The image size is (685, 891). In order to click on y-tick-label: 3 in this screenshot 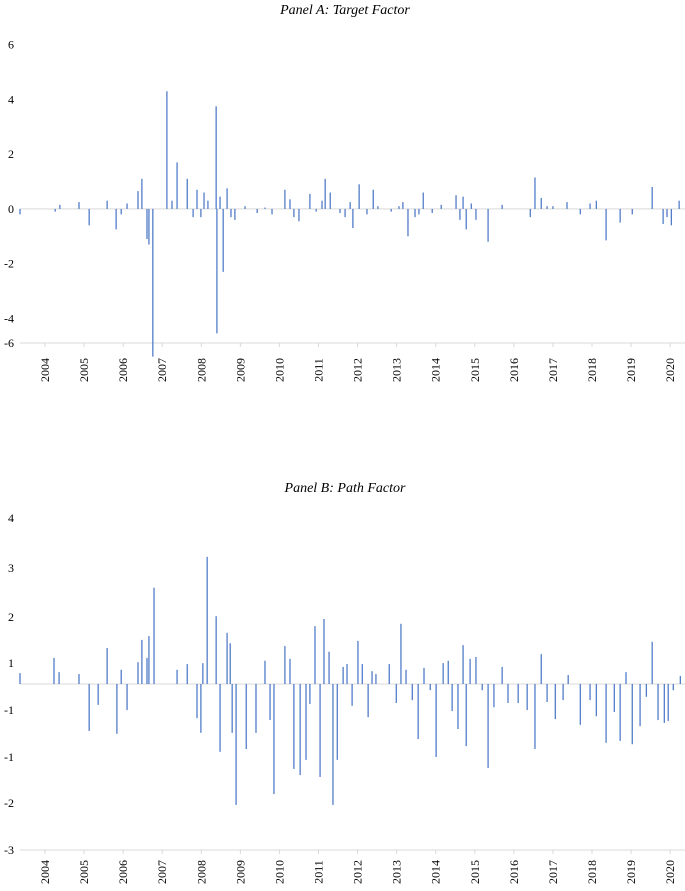, I will do `click(11, 568)`.